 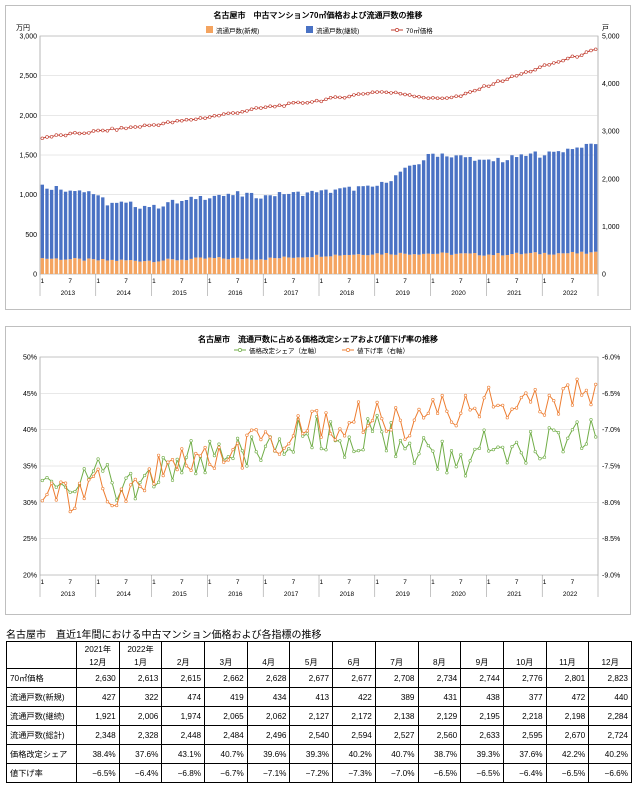 I want to click on table-cell: 38.4%, so click(x=98, y=754).